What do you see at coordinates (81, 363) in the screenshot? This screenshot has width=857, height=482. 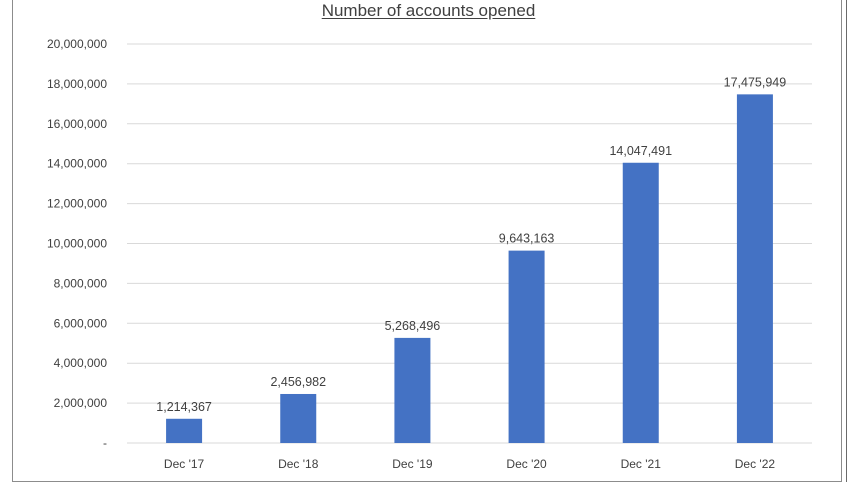 I see `y-tick-label: 4,000,000` at bounding box center [81, 363].